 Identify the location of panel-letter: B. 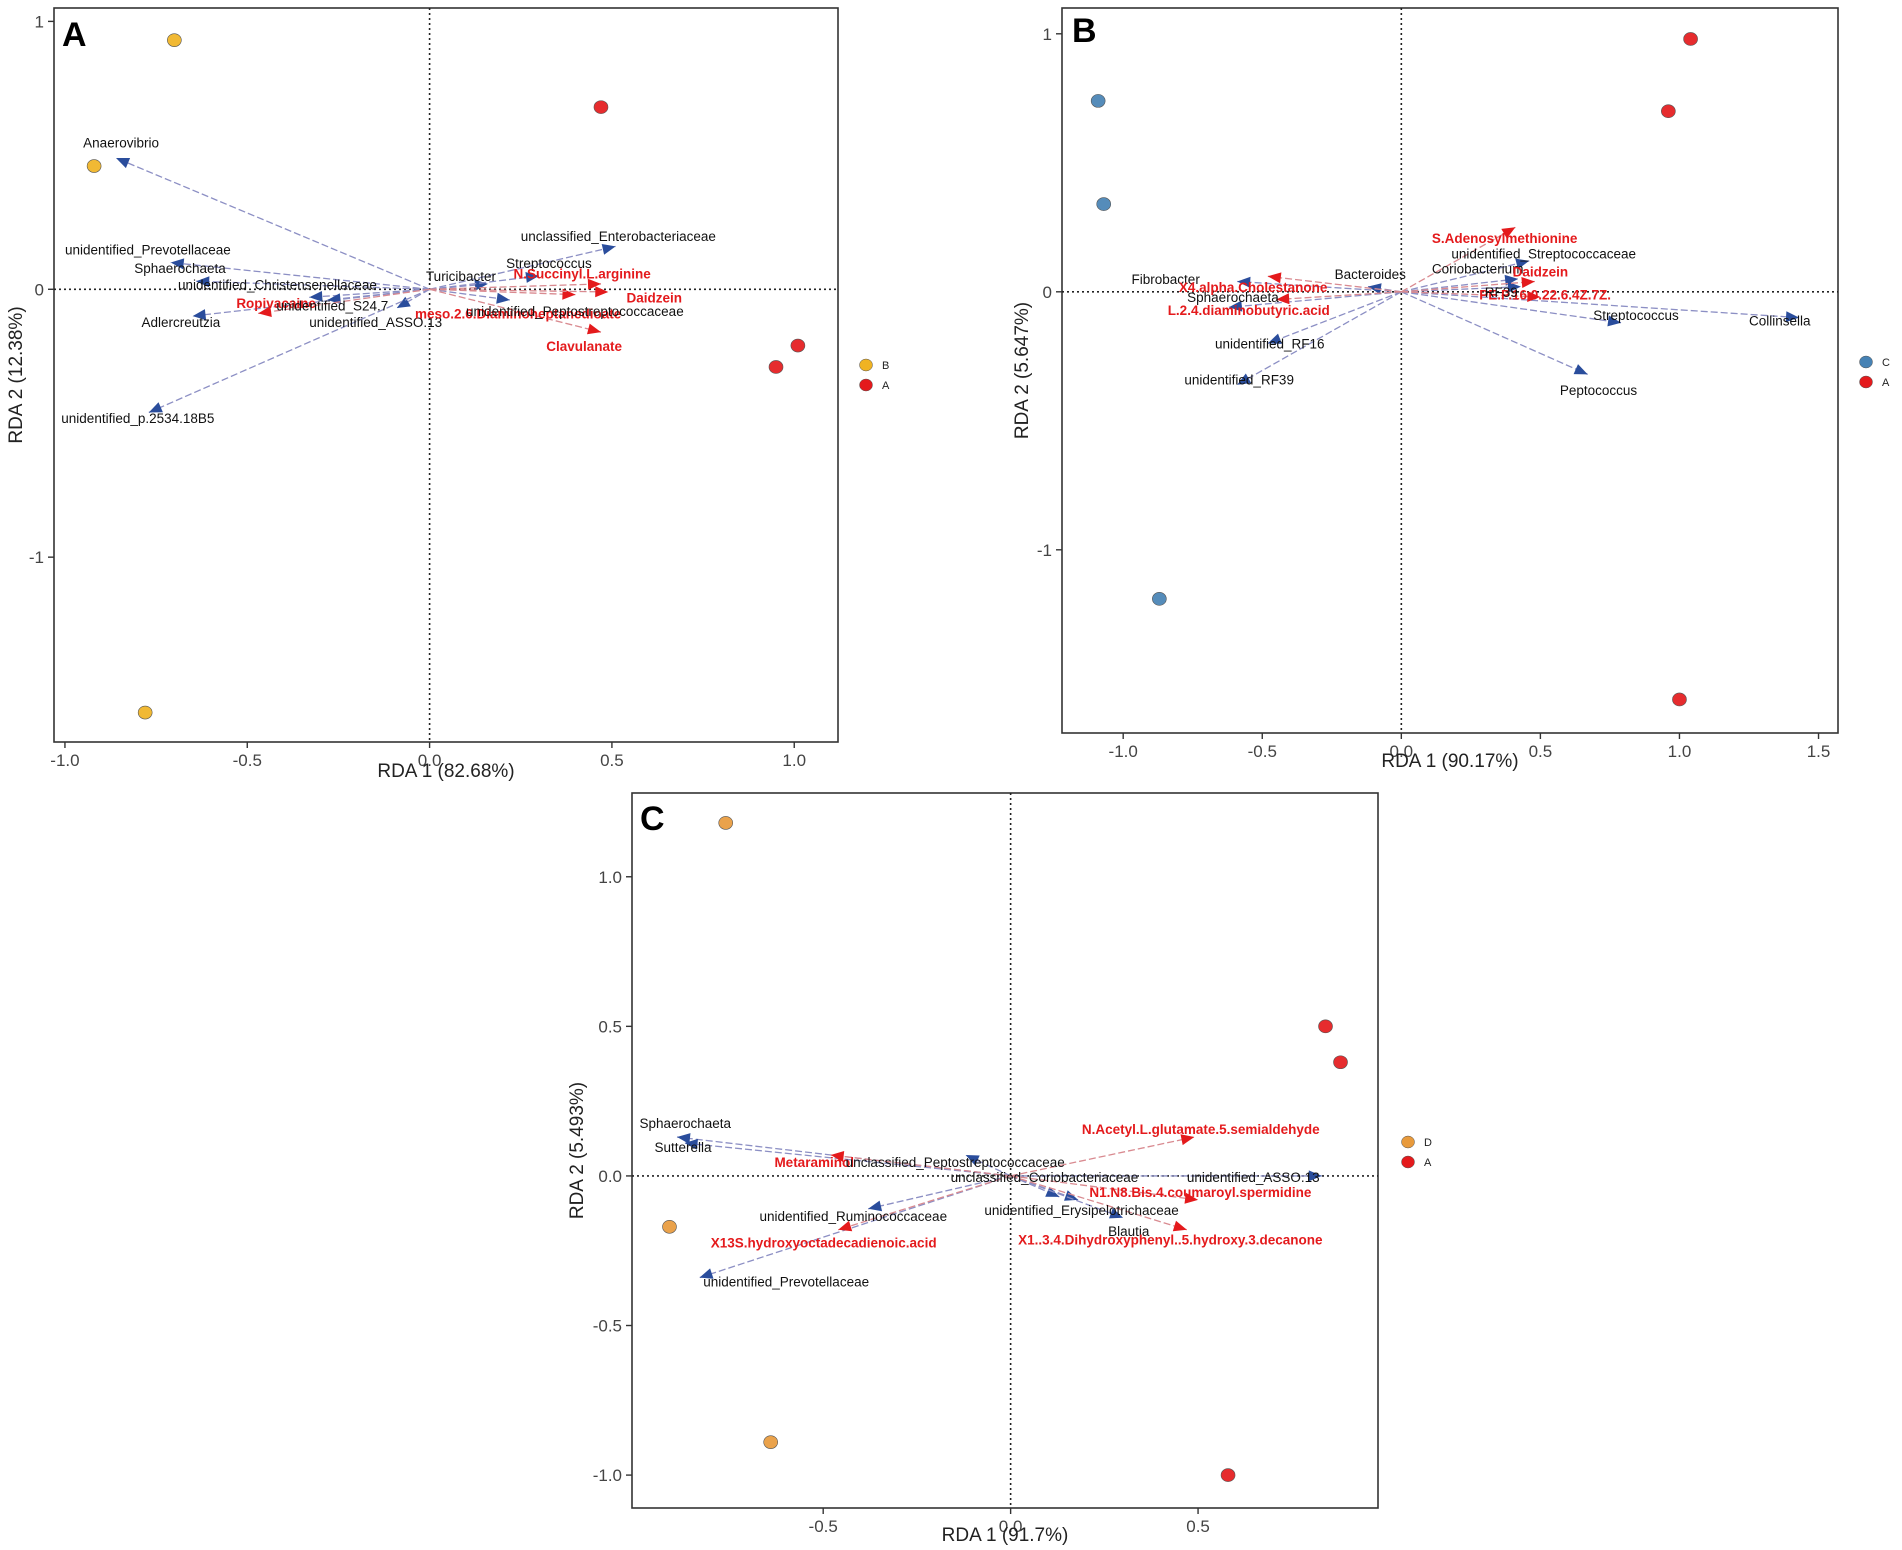
(1084, 31).